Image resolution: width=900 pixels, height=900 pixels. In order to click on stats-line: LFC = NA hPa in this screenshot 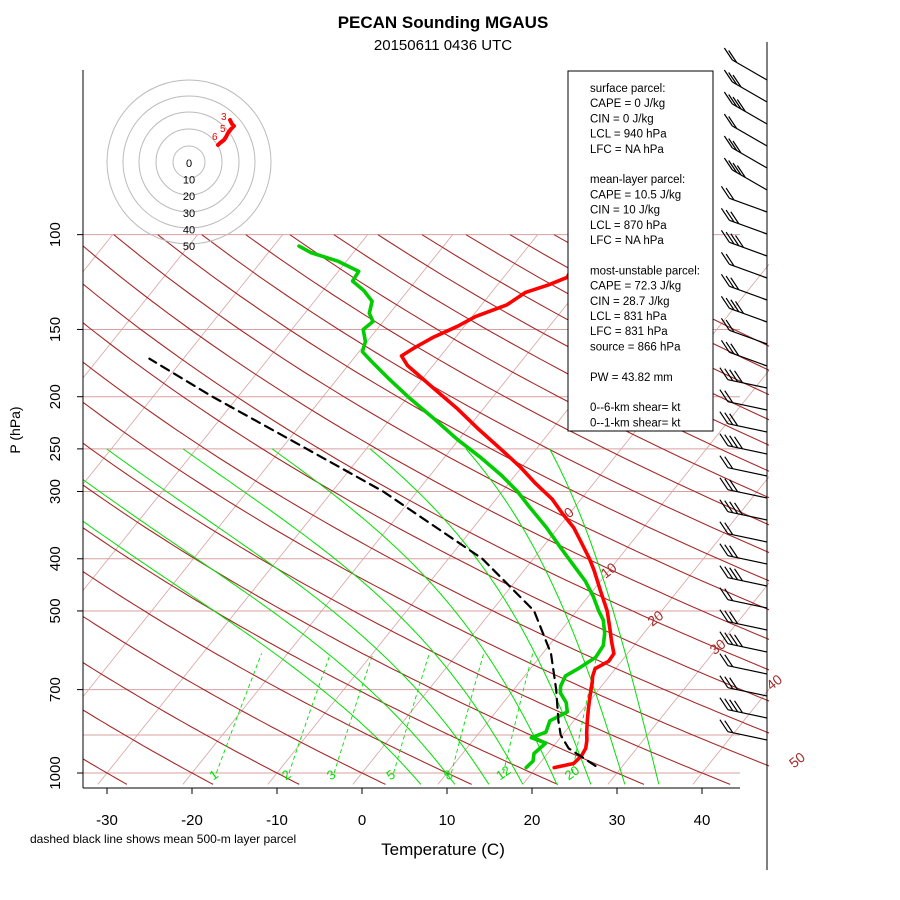, I will do `click(627, 150)`.